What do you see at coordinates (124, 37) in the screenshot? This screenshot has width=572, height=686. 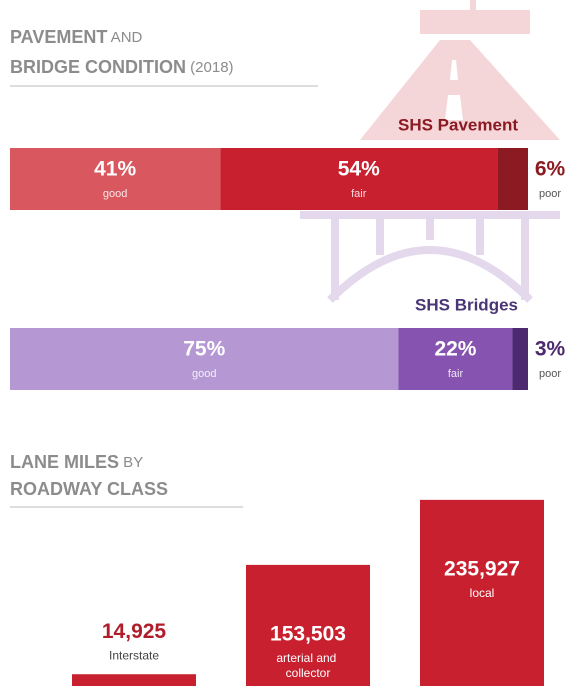 I see `heading-segment: AND` at bounding box center [124, 37].